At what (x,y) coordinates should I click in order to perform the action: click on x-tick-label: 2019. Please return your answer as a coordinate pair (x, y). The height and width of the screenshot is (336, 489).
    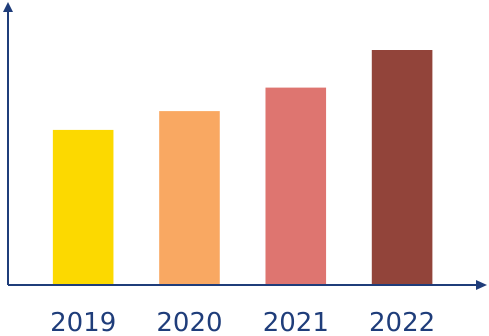
    Looking at the image, I should click on (83, 322).